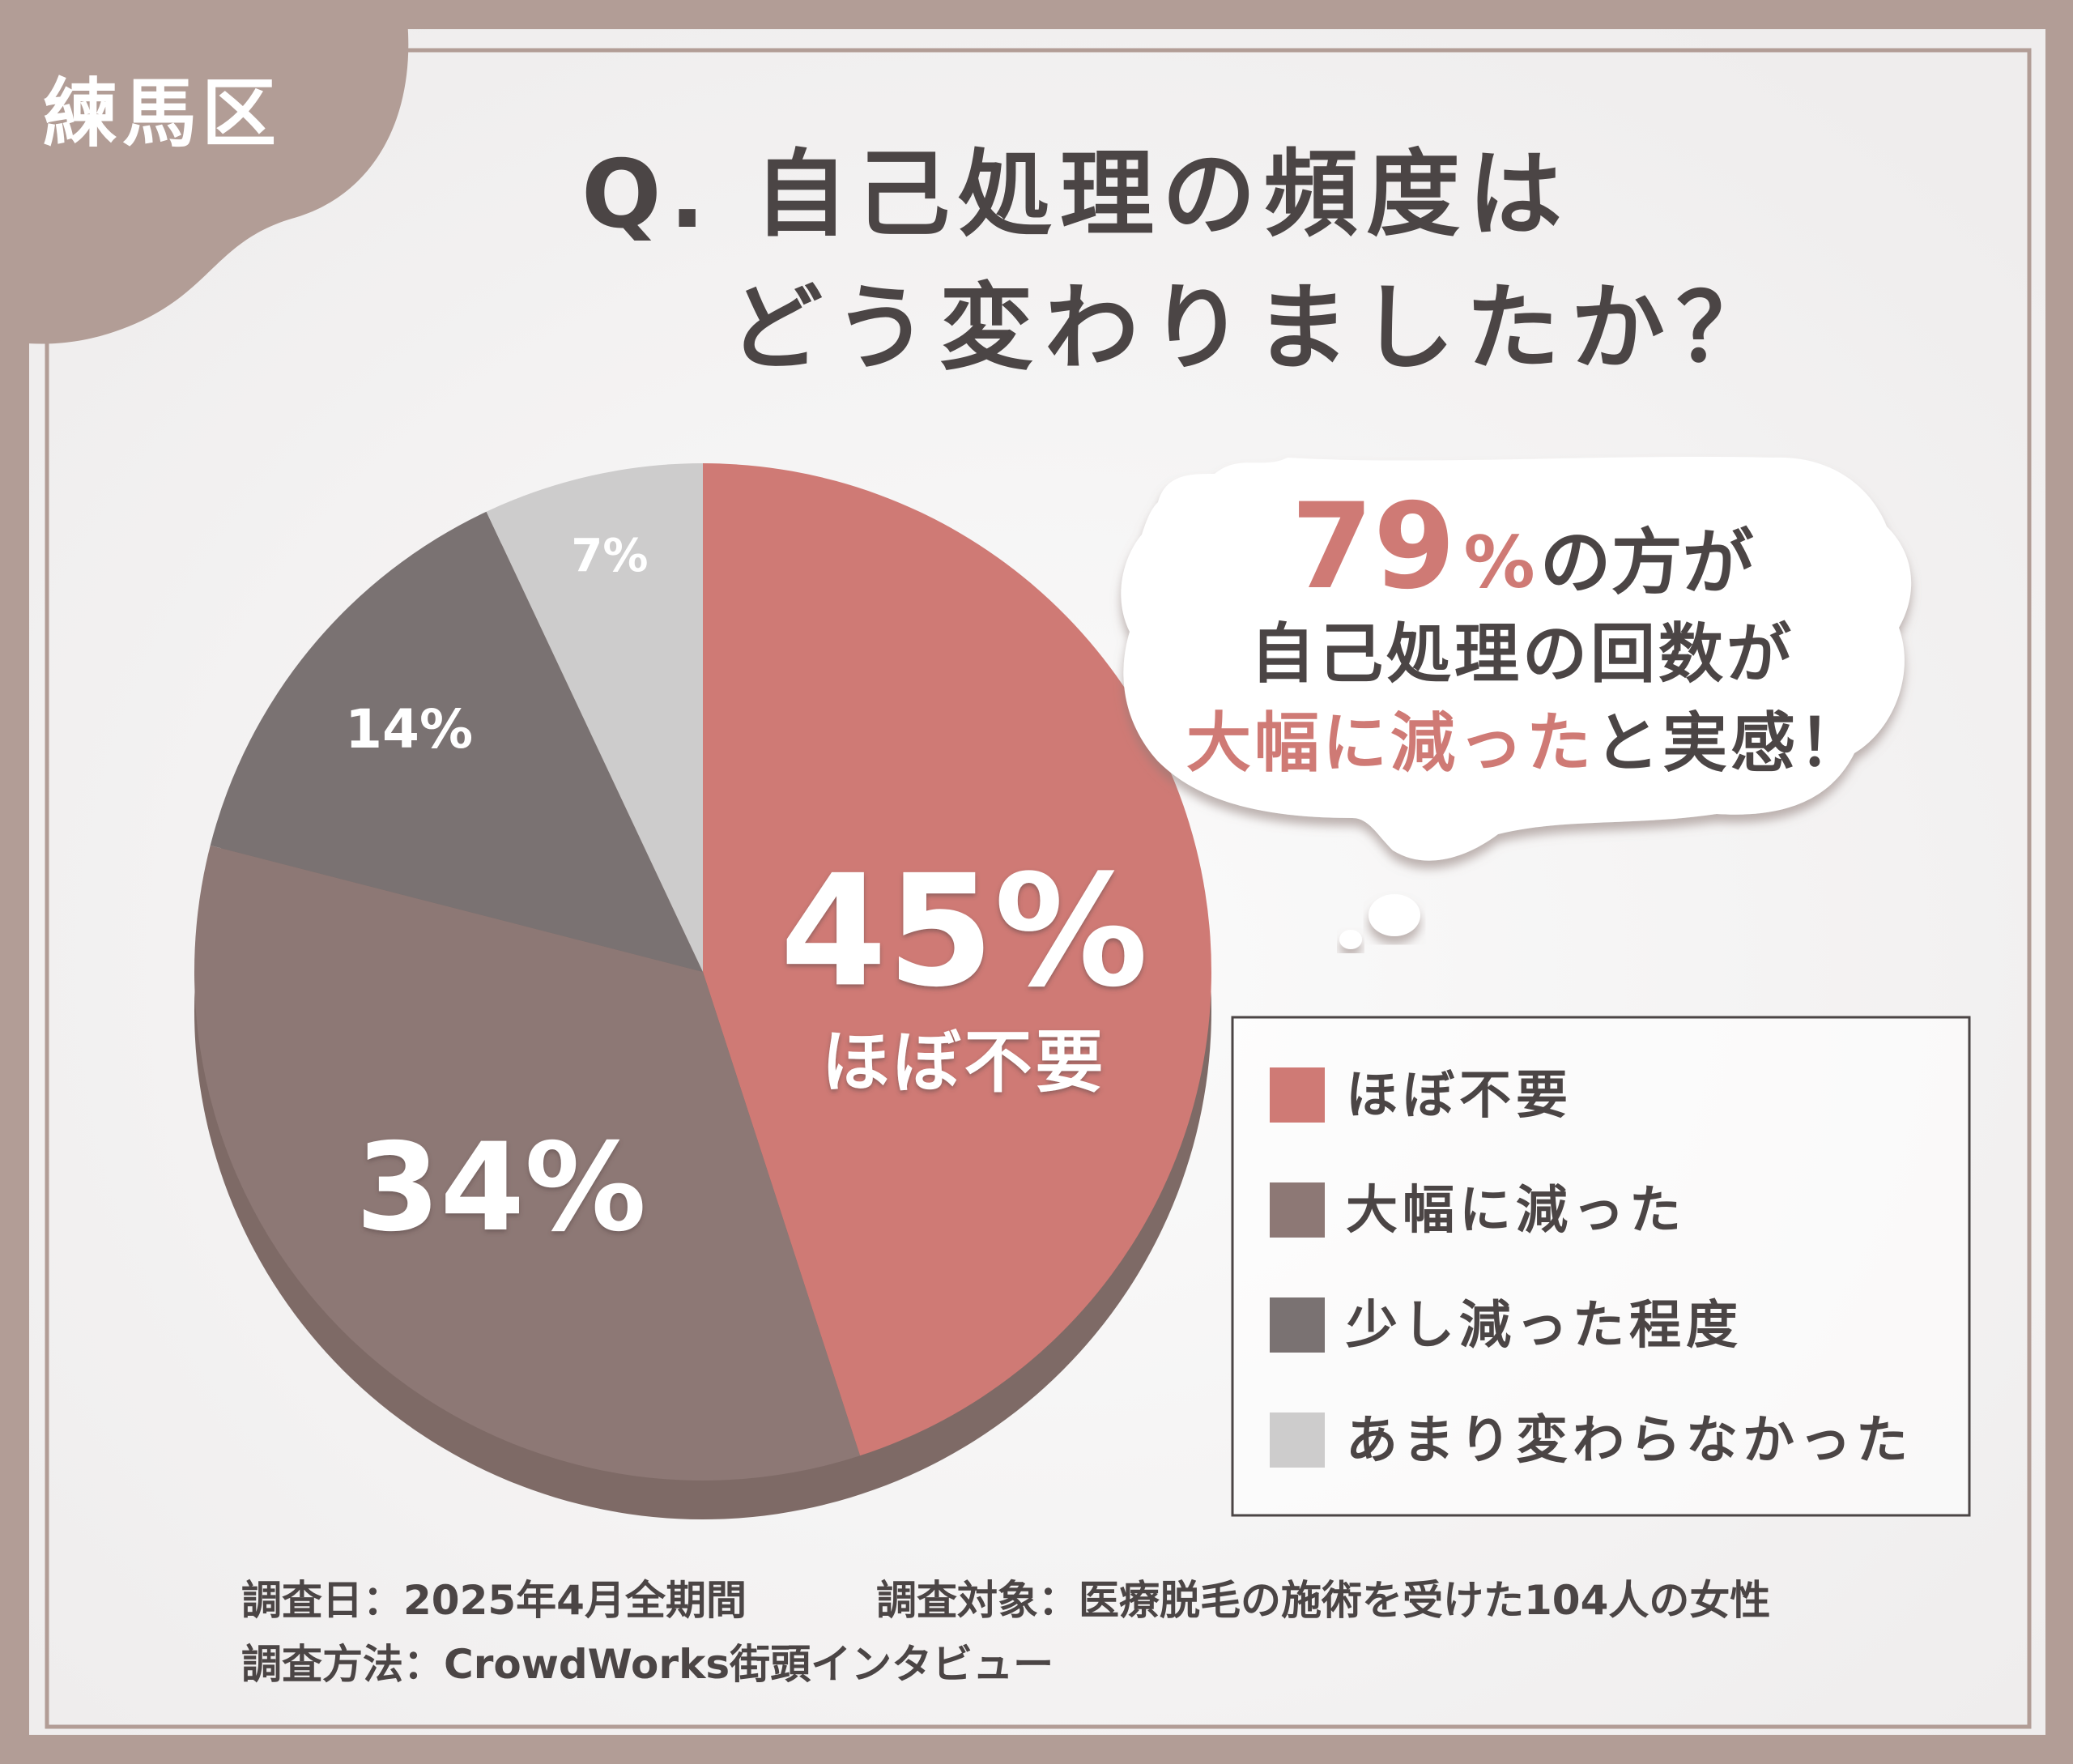 The image size is (2073, 1764). I want to click on pie-slice-mostly-unchanged, so click(595, 717).